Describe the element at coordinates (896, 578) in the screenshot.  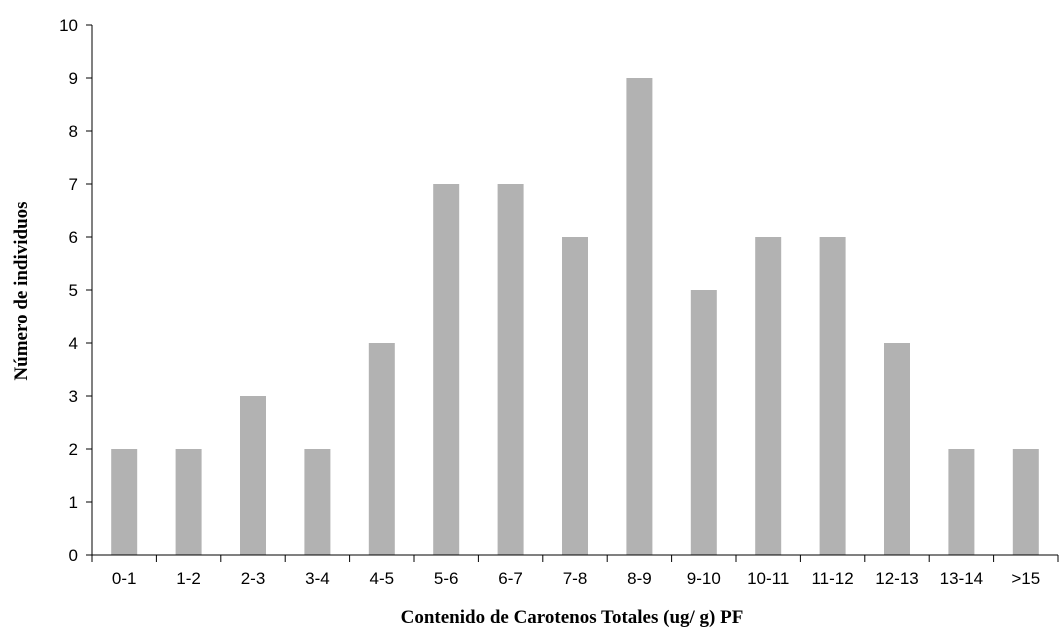
I see `x-tick-label: 12-13` at that location.